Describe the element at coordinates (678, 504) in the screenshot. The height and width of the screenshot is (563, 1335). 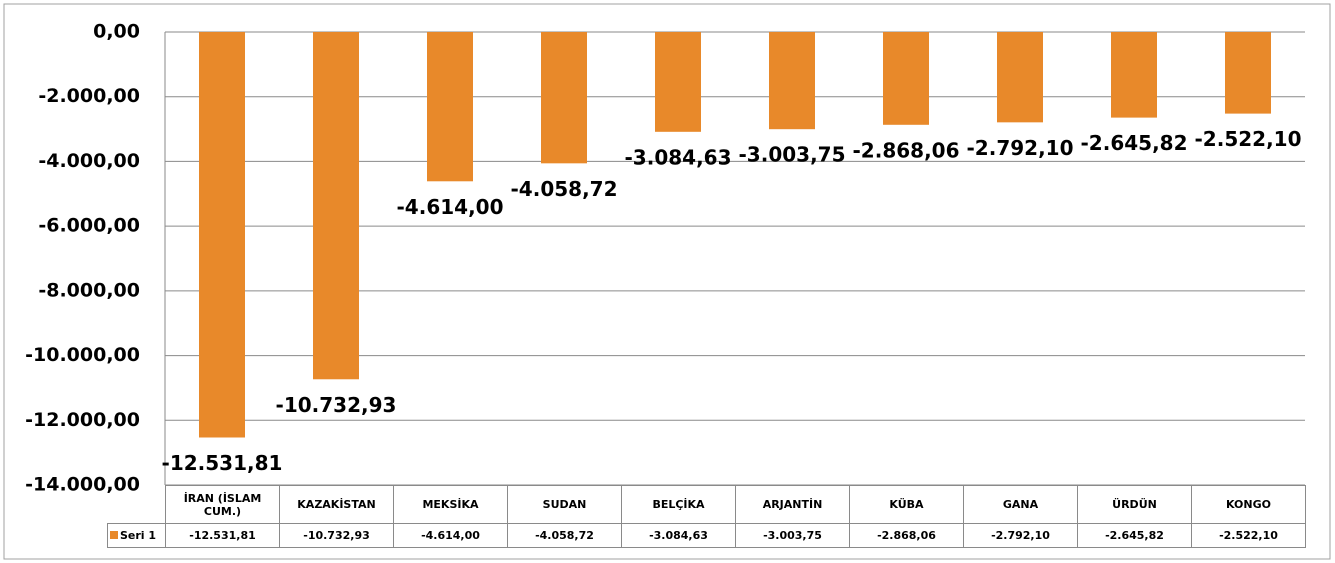
I see `x-tick-label: BELÇİKA` at that location.